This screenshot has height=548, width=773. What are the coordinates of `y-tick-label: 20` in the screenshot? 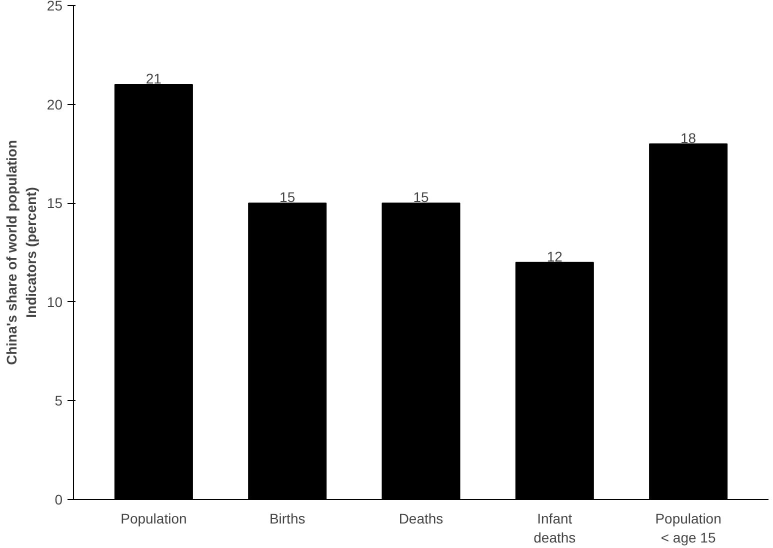 It's located at (54, 104).